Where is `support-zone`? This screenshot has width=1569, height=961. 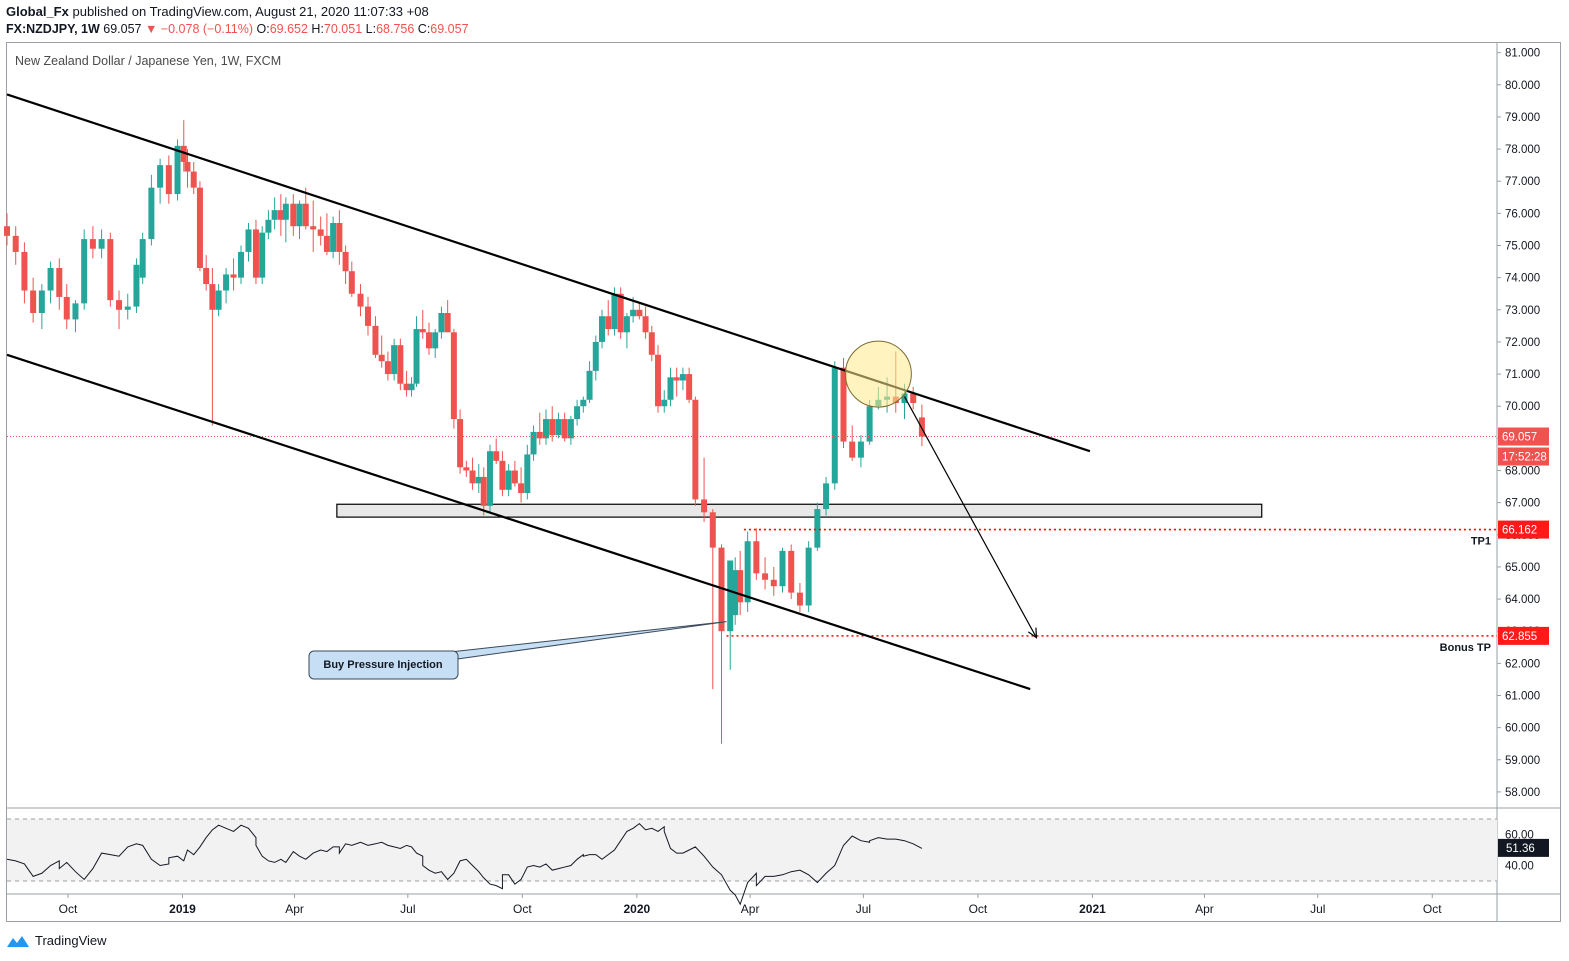
support-zone is located at coordinates (799, 510).